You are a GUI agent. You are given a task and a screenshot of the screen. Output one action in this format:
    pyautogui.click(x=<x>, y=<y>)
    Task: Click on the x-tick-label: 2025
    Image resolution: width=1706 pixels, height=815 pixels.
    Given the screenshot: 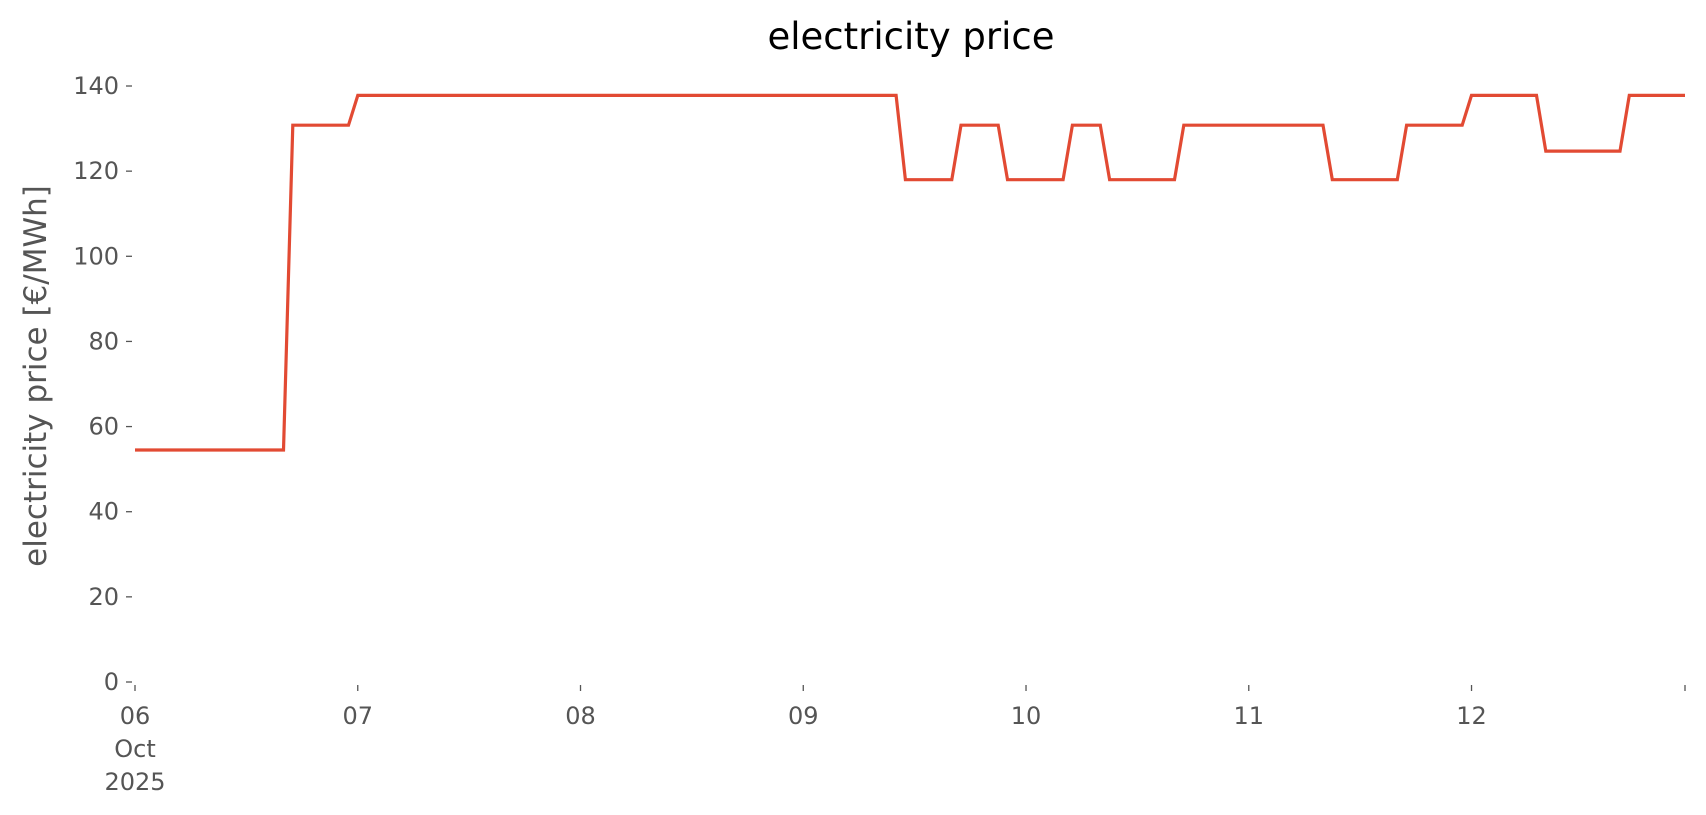 What is the action you would take?
    pyautogui.click(x=134, y=782)
    